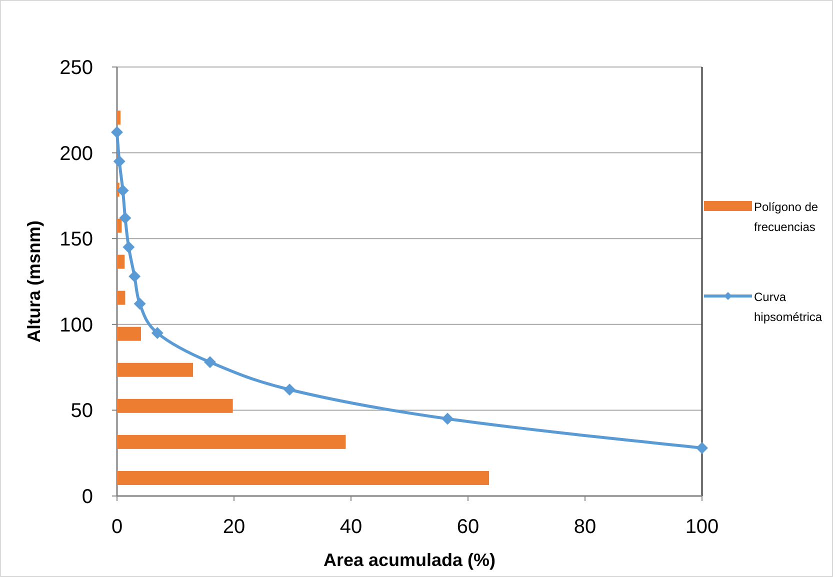 This screenshot has height=577, width=838. What do you see at coordinates (351, 527) in the screenshot?
I see `x-tick-label: 40` at bounding box center [351, 527].